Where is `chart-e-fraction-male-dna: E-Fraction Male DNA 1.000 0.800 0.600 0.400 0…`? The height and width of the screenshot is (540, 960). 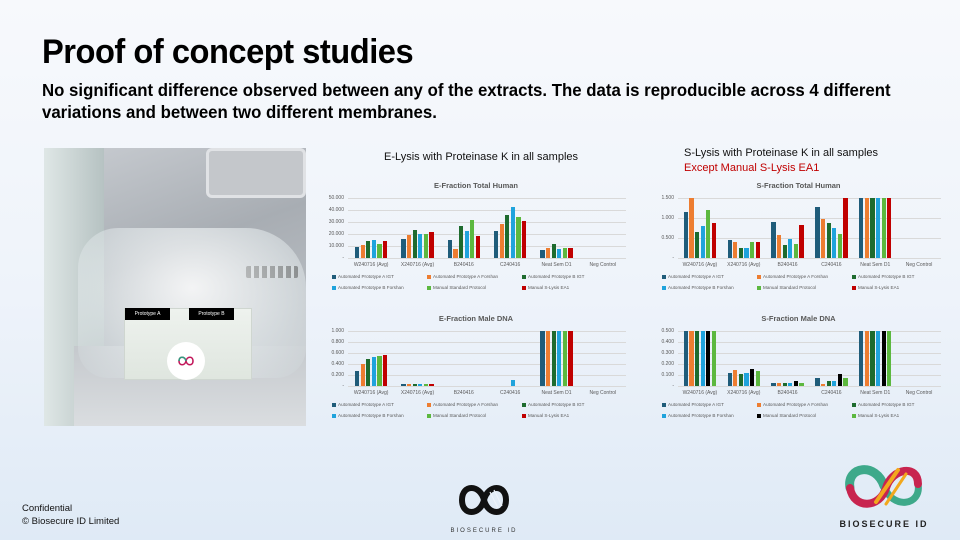 chart-e-fraction-male-dna: E-Fraction Male DNA 1.000 0.800 0.600 0.400 0… is located at coordinates (476, 368).